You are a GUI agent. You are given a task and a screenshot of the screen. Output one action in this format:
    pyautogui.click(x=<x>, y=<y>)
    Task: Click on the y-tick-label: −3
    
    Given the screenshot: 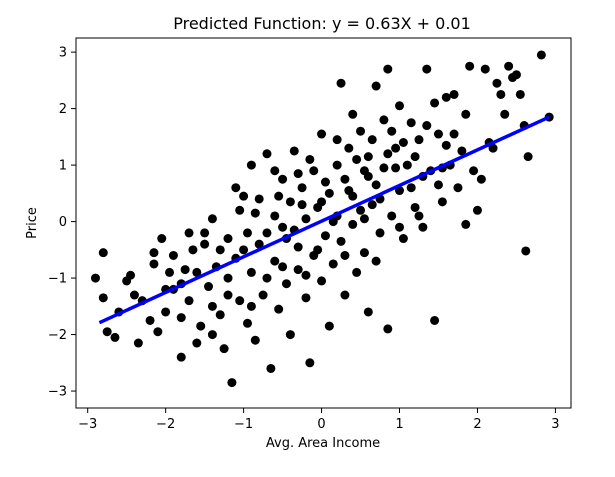 What is the action you would take?
    pyautogui.click(x=57, y=392)
    